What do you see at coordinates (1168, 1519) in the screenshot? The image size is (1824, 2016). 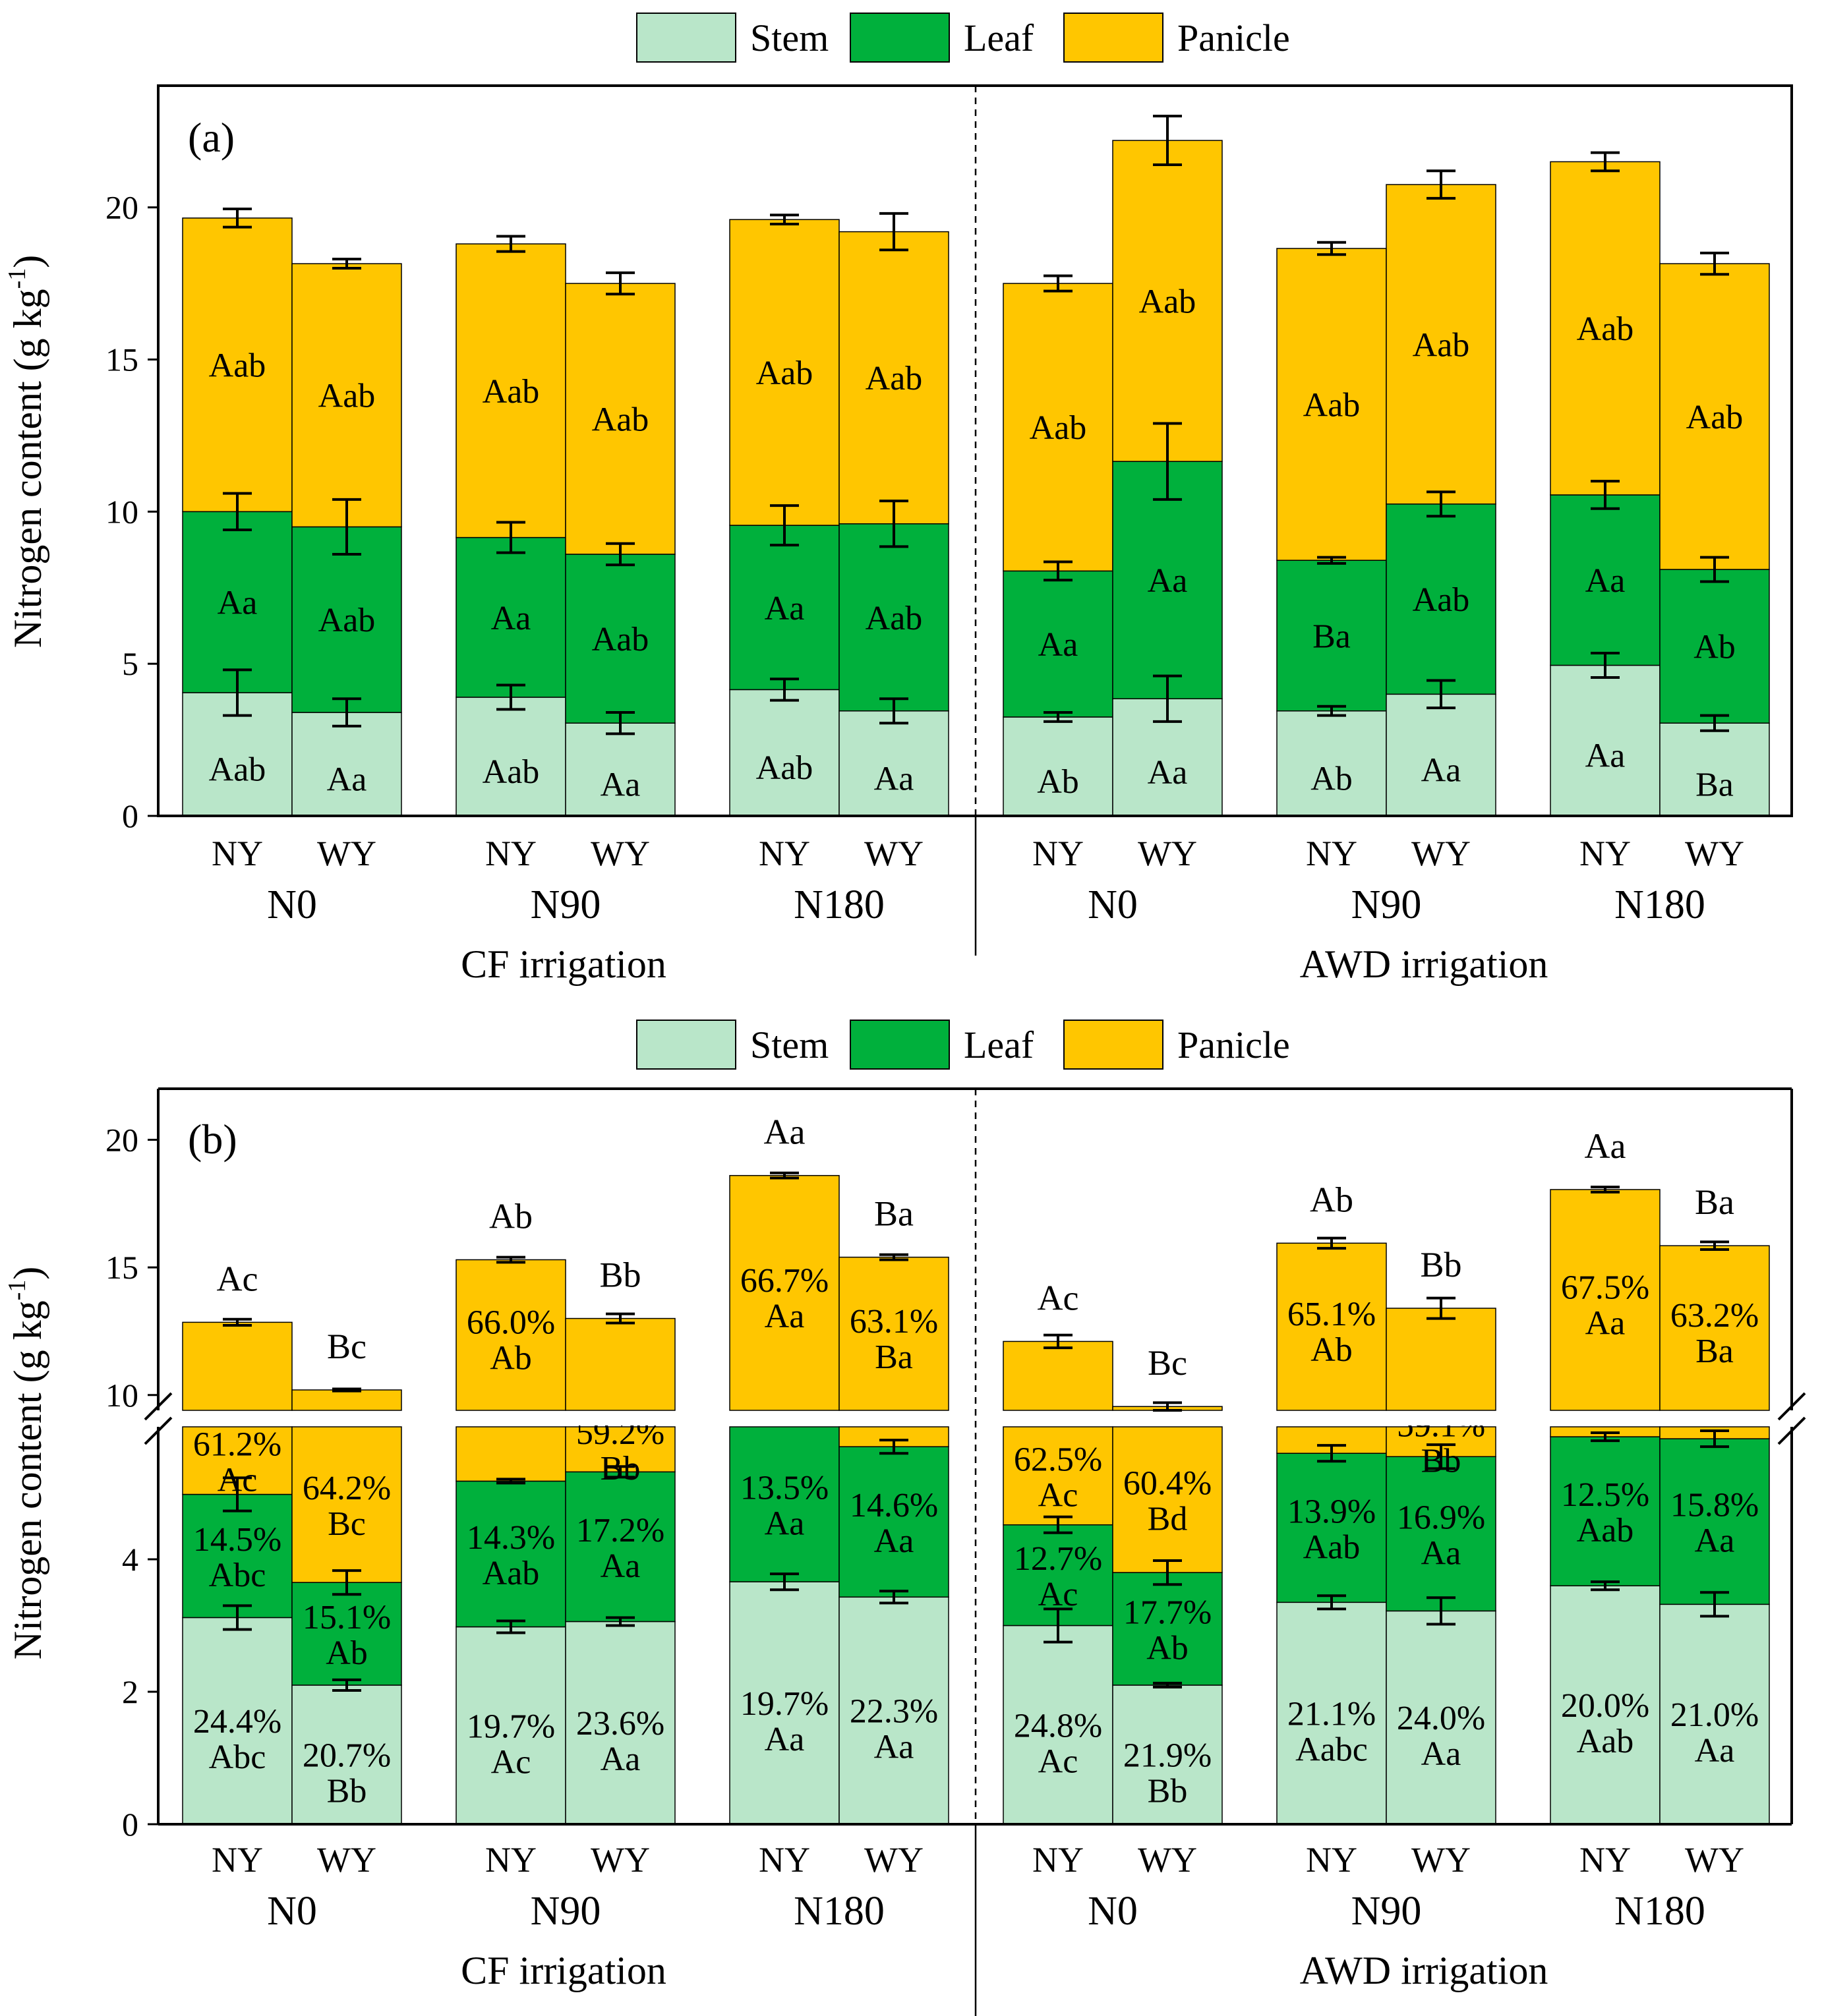 I see `panel-b-panicle-letter: Bd` at bounding box center [1168, 1519].